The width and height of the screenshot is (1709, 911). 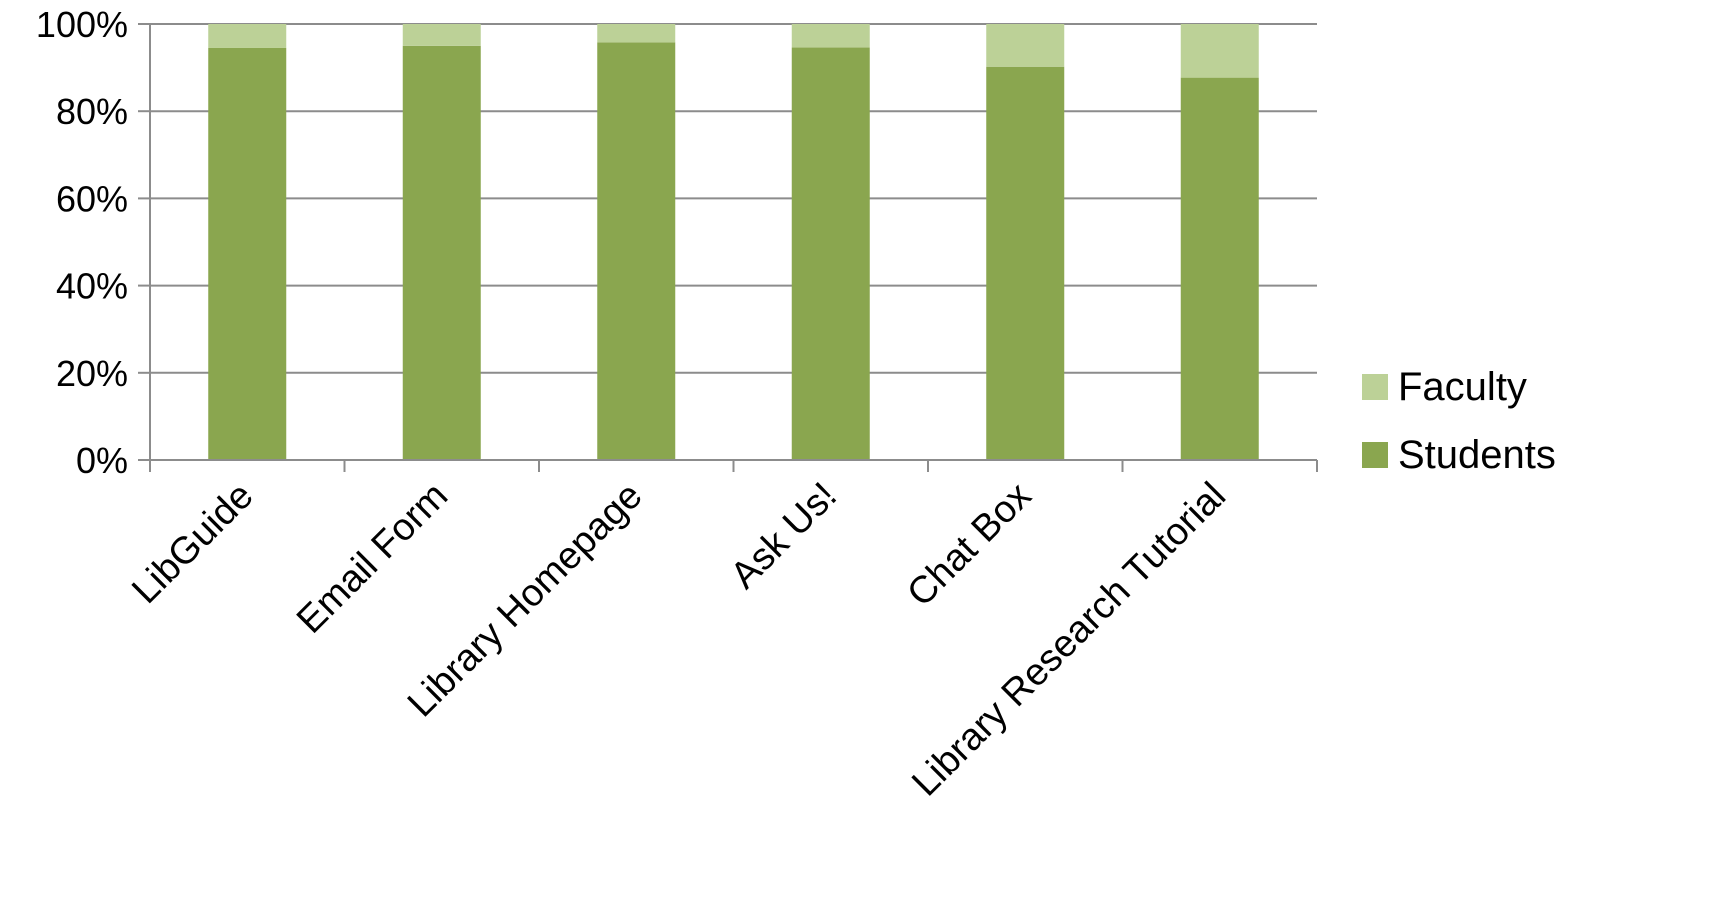 I want to click on legend-label-students: Students, so click(x=1477, y=455).